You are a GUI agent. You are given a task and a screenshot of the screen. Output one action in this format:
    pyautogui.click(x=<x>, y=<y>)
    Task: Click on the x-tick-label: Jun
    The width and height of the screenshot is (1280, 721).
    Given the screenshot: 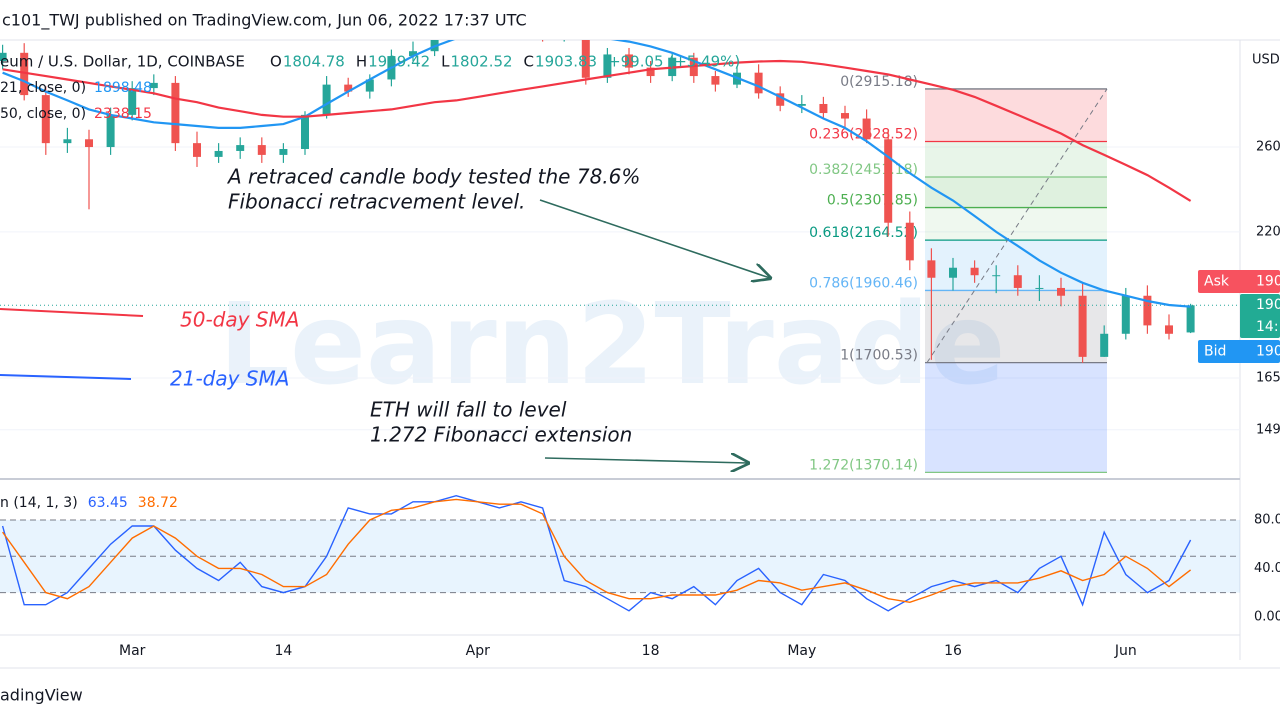 What is the action you would take?
    pyautogui.click(x=1125, y=651)
    